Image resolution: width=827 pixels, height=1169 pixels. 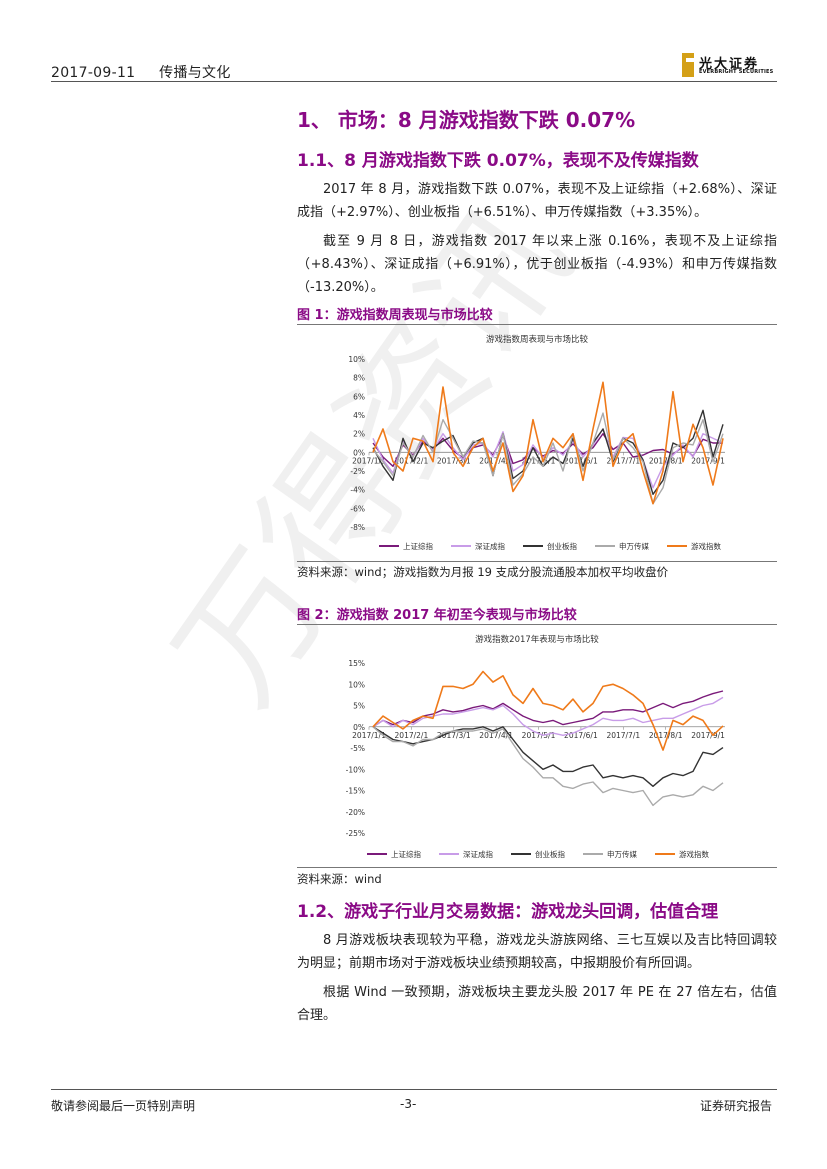 I want to click on header-date-section: 2017-09-11 传播与文化, so click(x=141, y=72).